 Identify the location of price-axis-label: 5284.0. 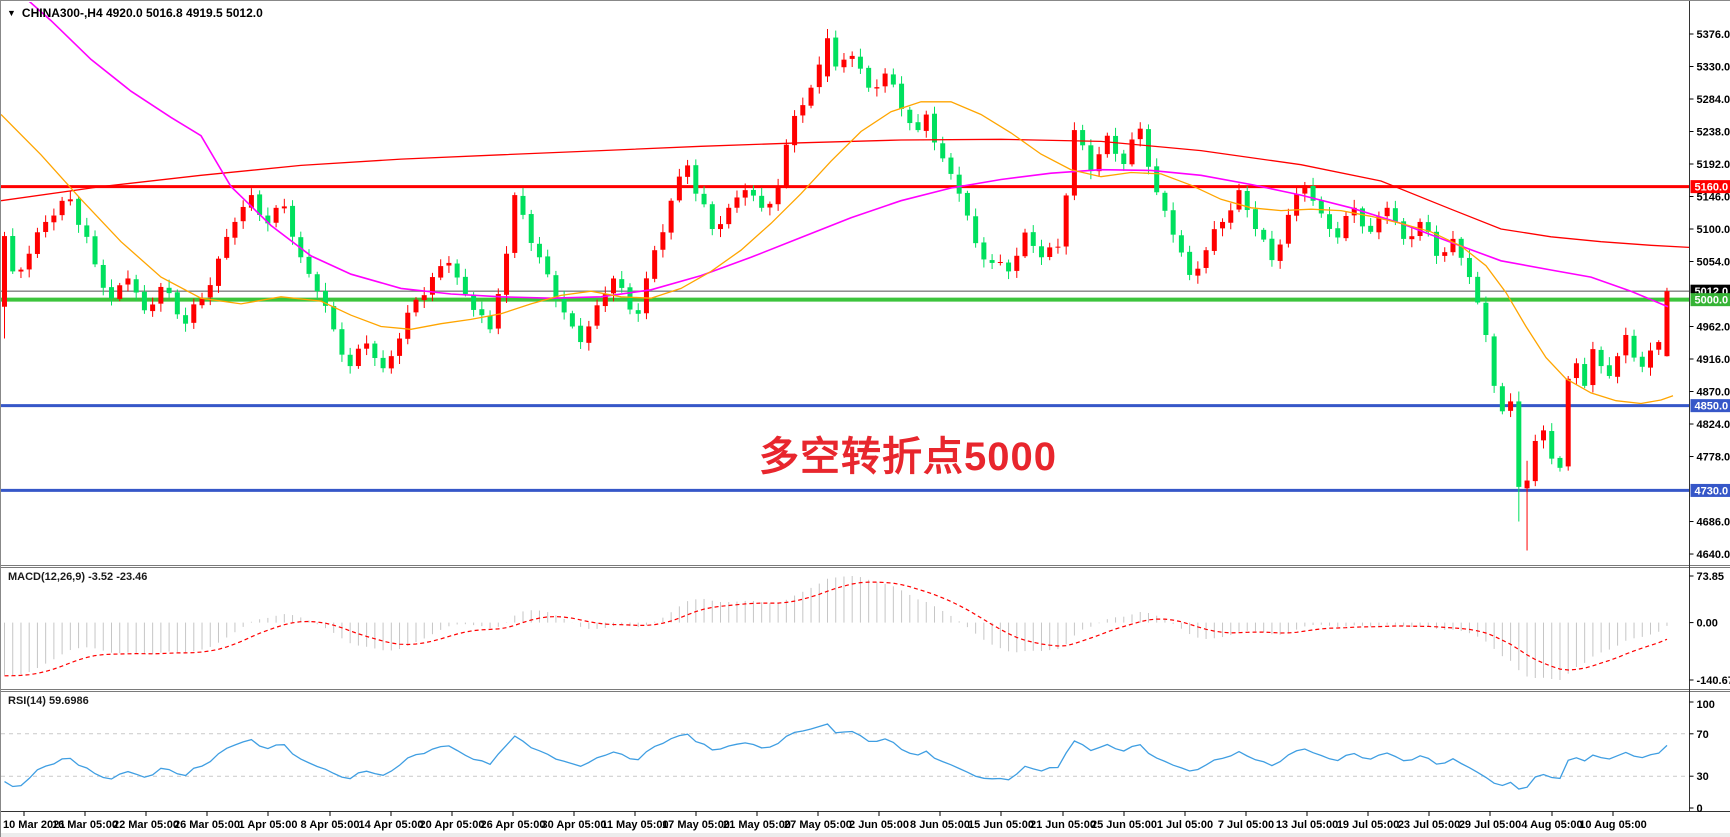
(1713, 100).